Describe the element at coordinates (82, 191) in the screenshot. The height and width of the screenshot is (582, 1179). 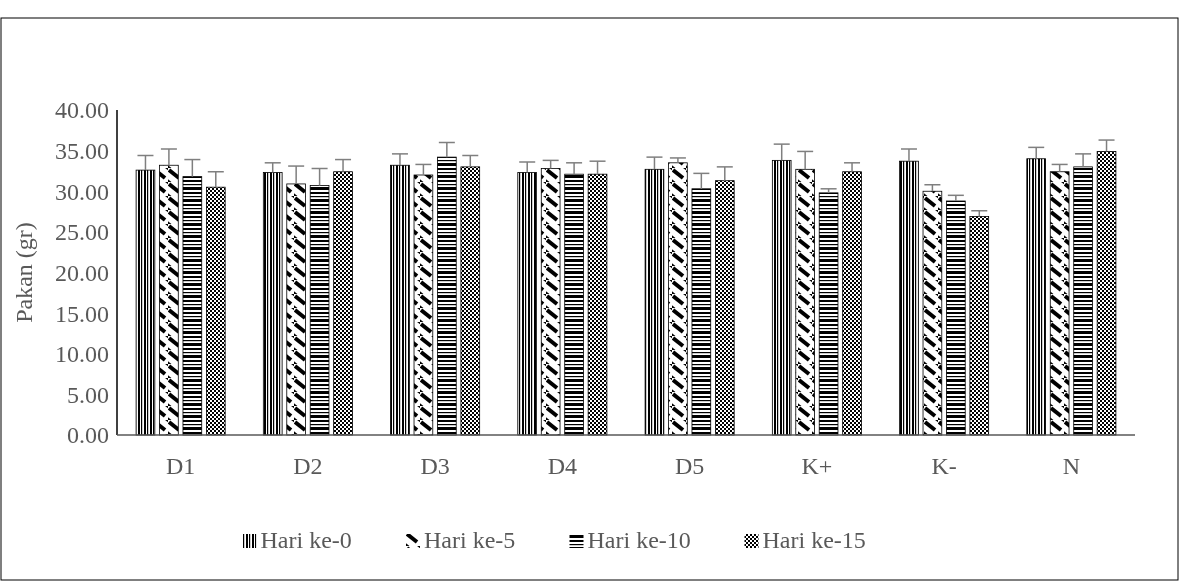
I see `y-tick-label: 30.00` at that location.